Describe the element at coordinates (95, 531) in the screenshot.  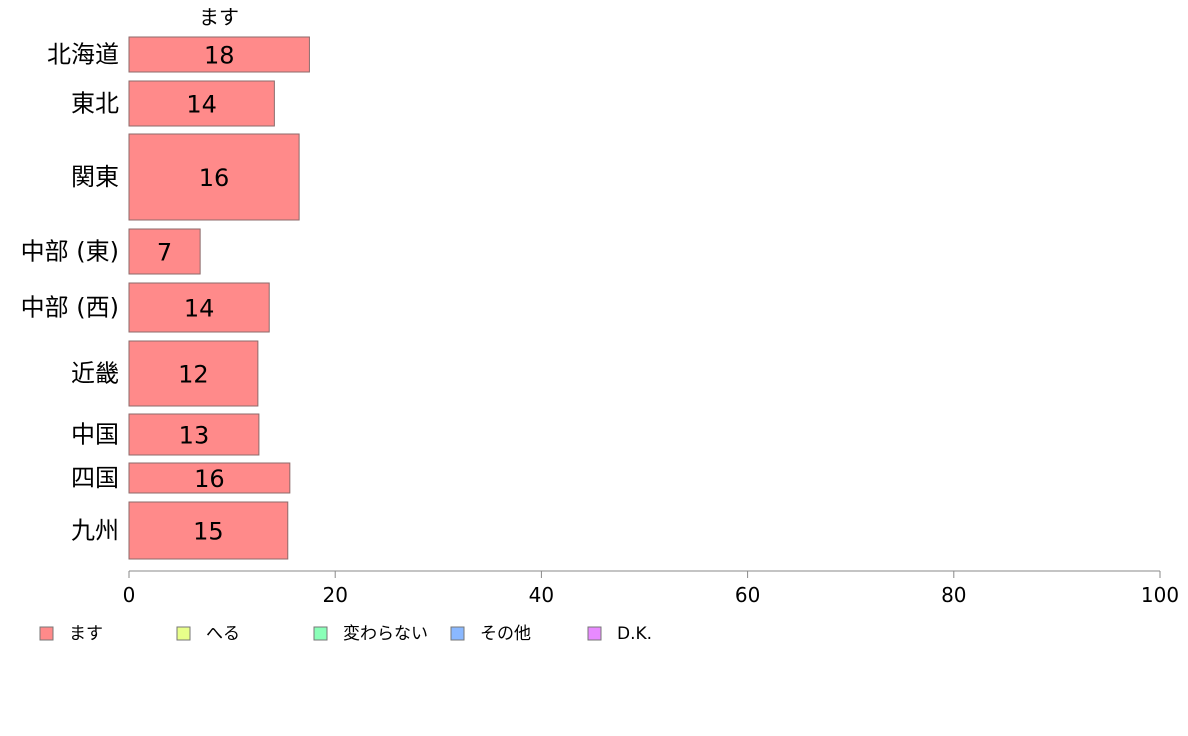
I see `category-label: 九州` at that location.